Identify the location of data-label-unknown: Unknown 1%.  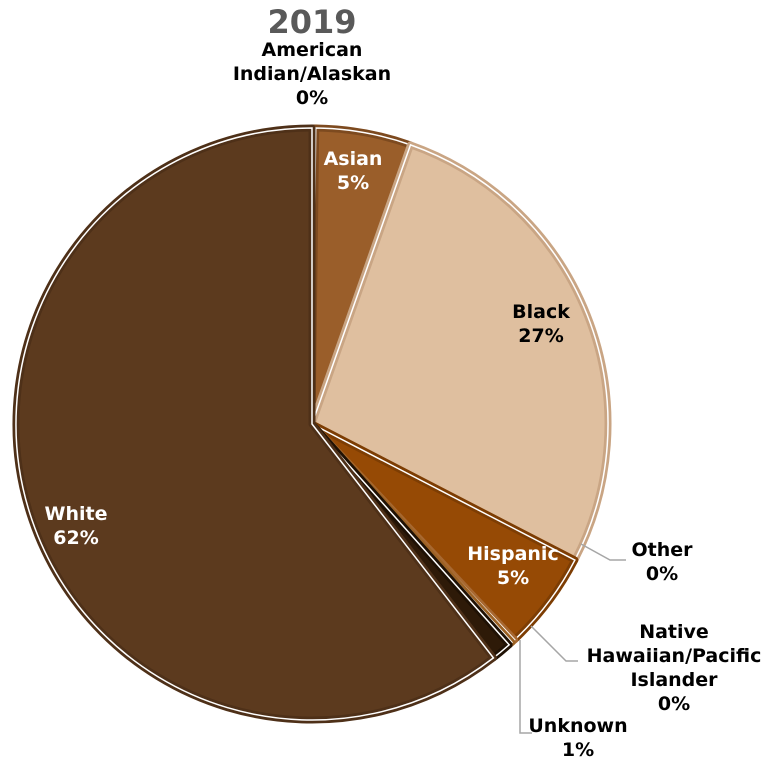
(577, 738).